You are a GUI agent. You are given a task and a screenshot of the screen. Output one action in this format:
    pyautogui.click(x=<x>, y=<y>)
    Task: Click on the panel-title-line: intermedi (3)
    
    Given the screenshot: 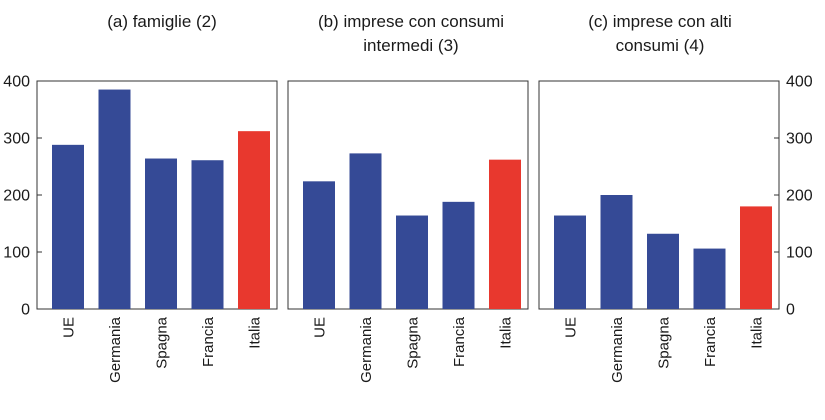 What is the action you would take?
    pyautogui.click(x=410, y=45)
    